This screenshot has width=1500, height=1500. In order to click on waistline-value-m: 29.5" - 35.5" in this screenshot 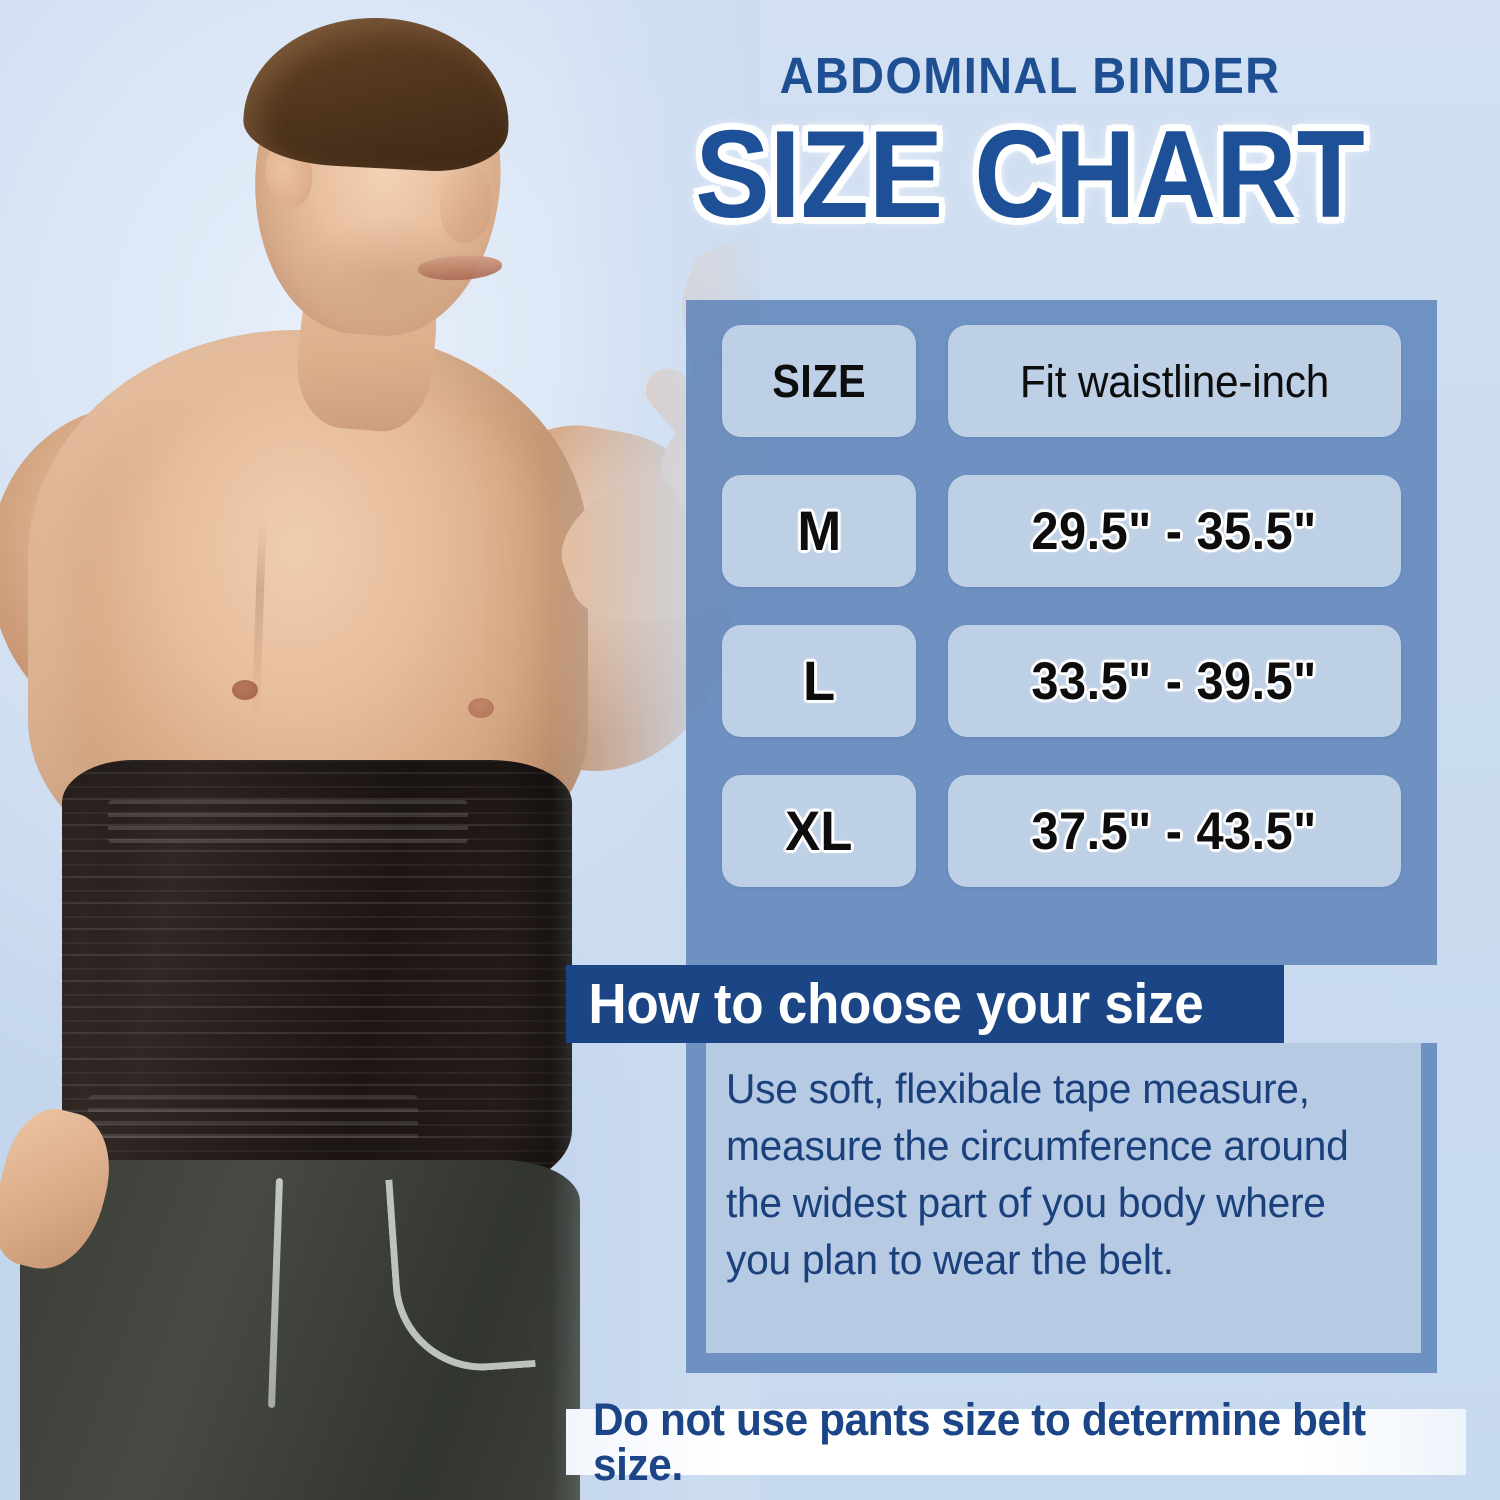, I will do `click(1174, 531)`.